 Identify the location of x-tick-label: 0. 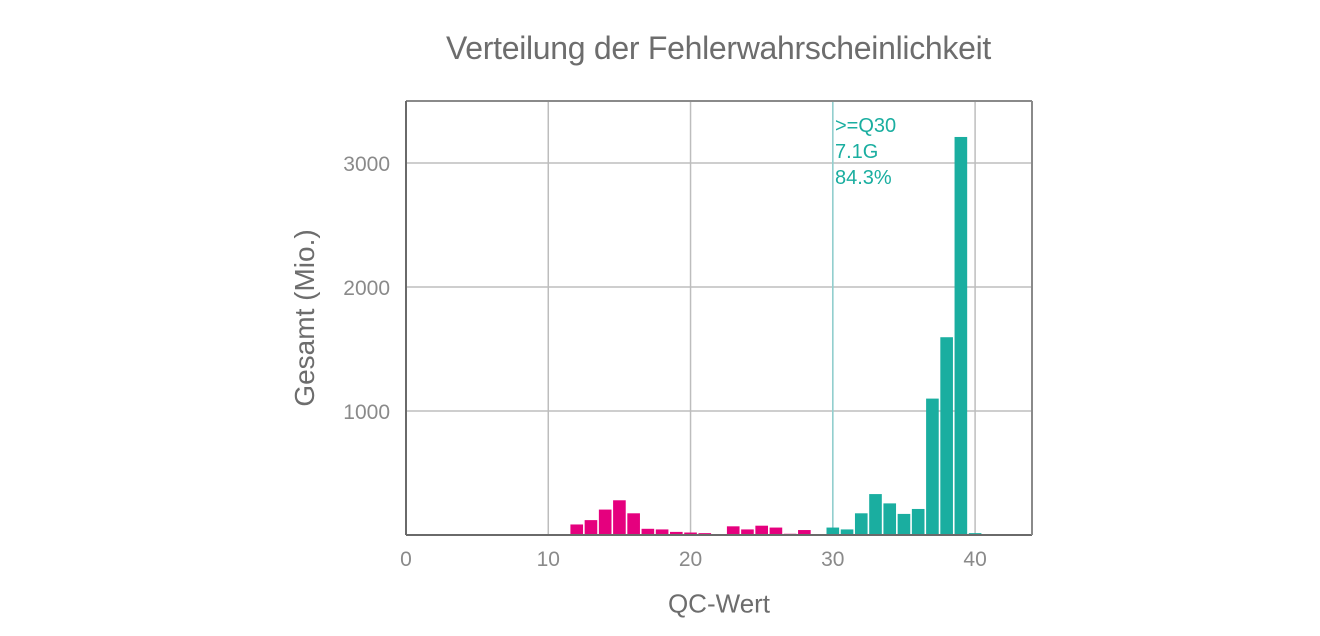
(406, 559).